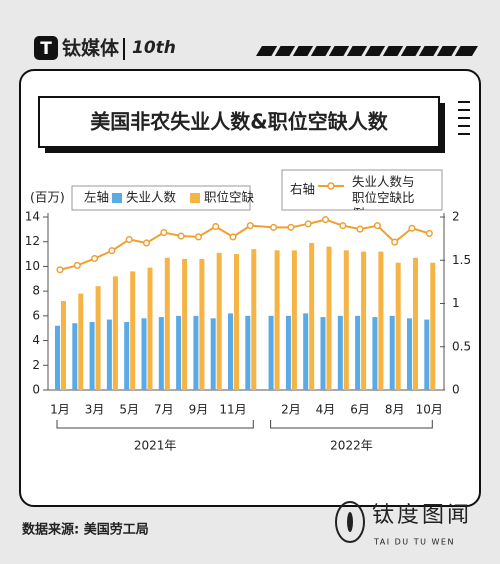 The width and height of the screenshot is (500, 564). What do you see at coordinates (360, 410) in the screenshot?
I see `x-tick-label: 6月` at bounding box center [360, 410].